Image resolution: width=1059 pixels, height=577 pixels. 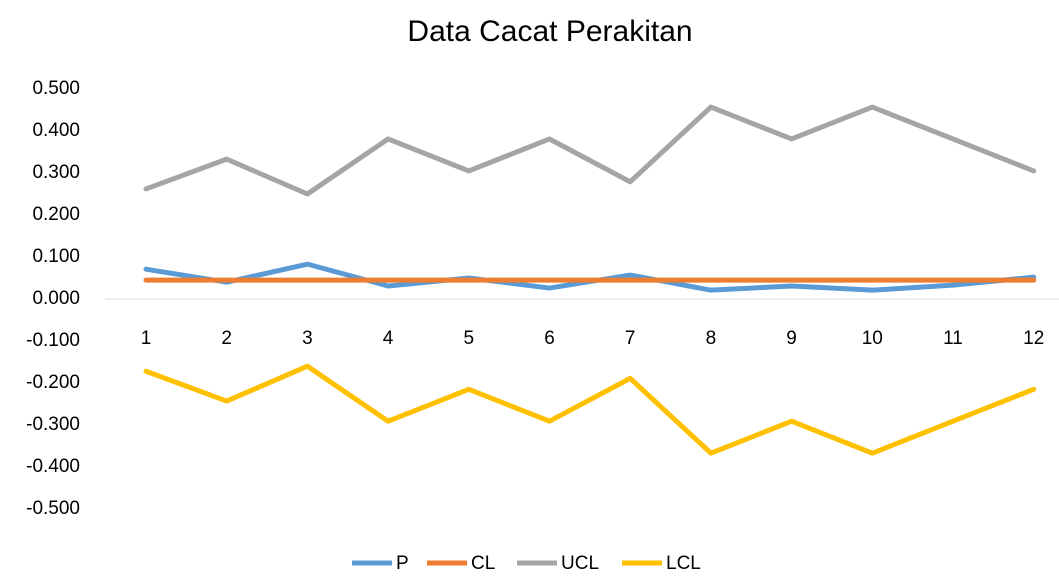 I want to click on x-tick-label: 4, so click(x=388, y=338).